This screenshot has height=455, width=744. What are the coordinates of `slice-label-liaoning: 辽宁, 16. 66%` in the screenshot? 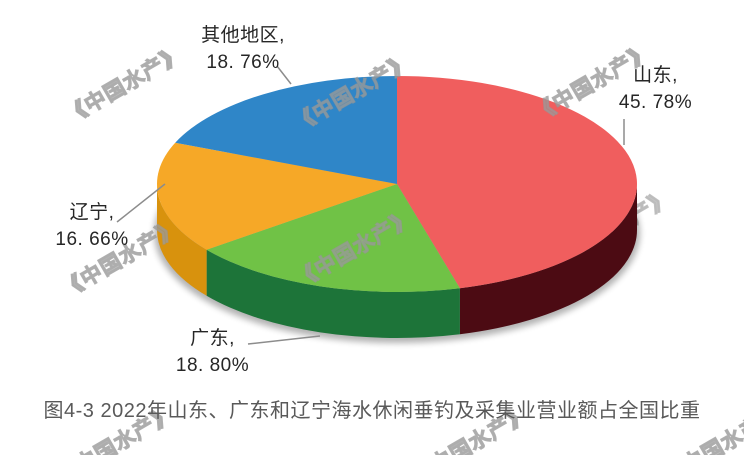 It's located at (92, 226).